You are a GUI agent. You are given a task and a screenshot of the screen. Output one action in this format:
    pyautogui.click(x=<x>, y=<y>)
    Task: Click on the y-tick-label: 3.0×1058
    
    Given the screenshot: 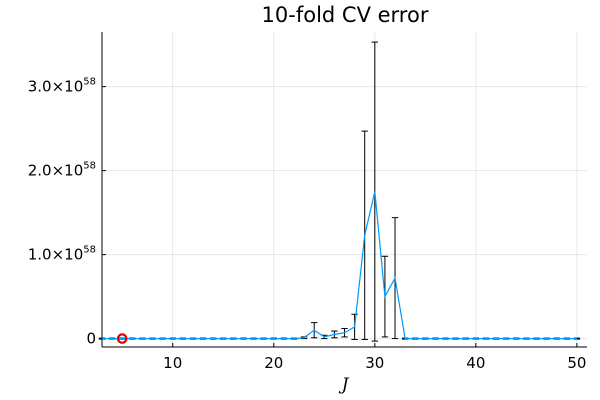 What is the action you would take?
    pyautogui.click(x=62, y=86)
    